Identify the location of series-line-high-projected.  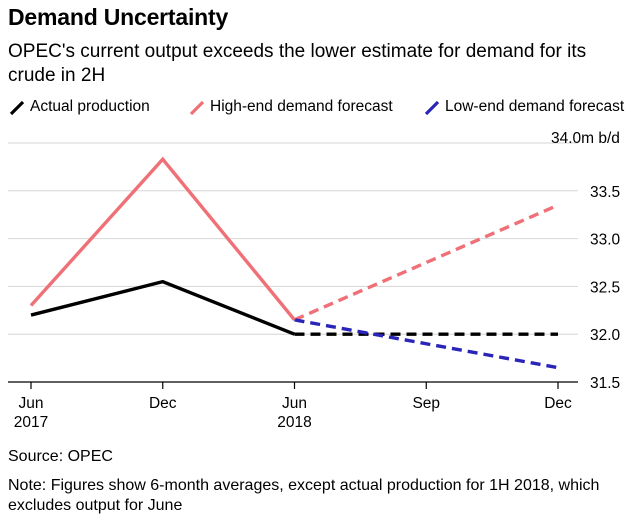
(426, 262).